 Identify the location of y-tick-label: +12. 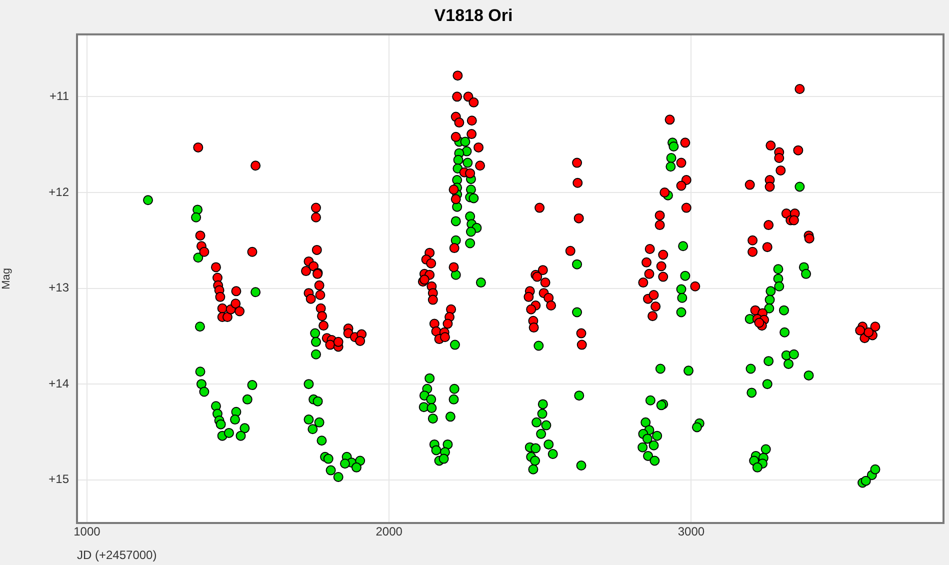
(59, 191).